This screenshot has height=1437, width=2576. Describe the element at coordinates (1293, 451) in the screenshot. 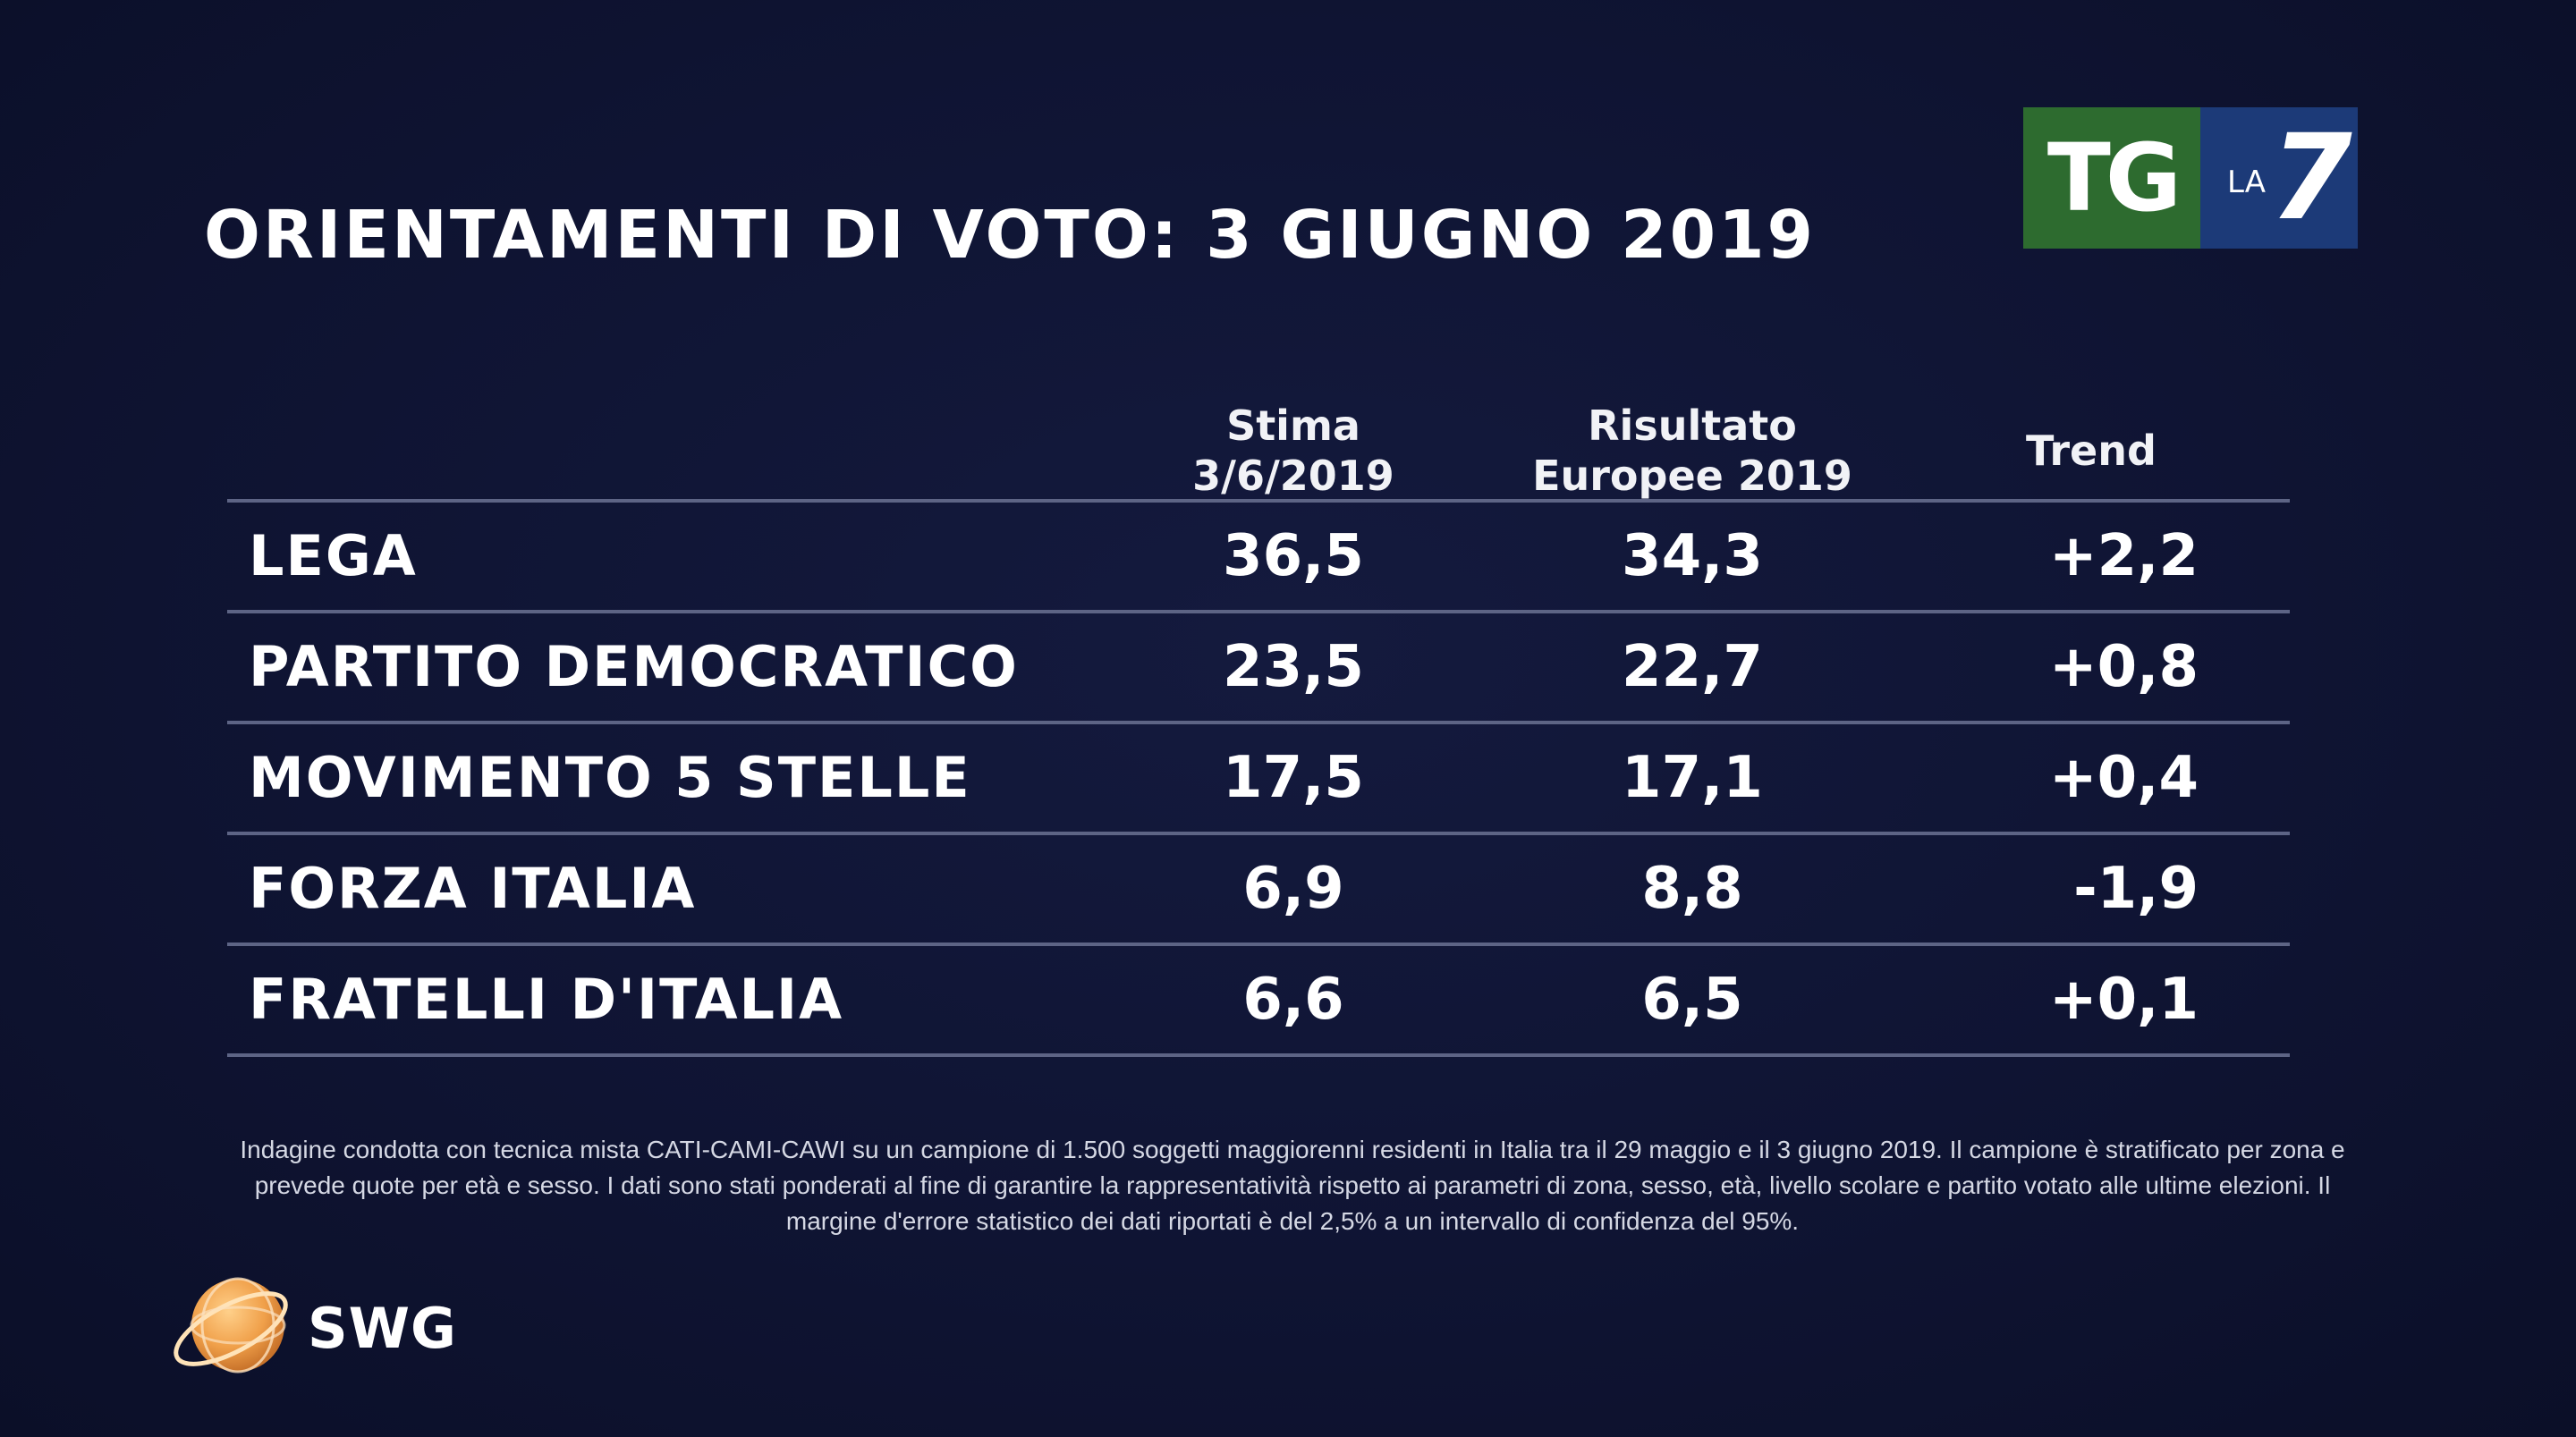

I see `header-stima: Stima 3/6/2019` at that location.